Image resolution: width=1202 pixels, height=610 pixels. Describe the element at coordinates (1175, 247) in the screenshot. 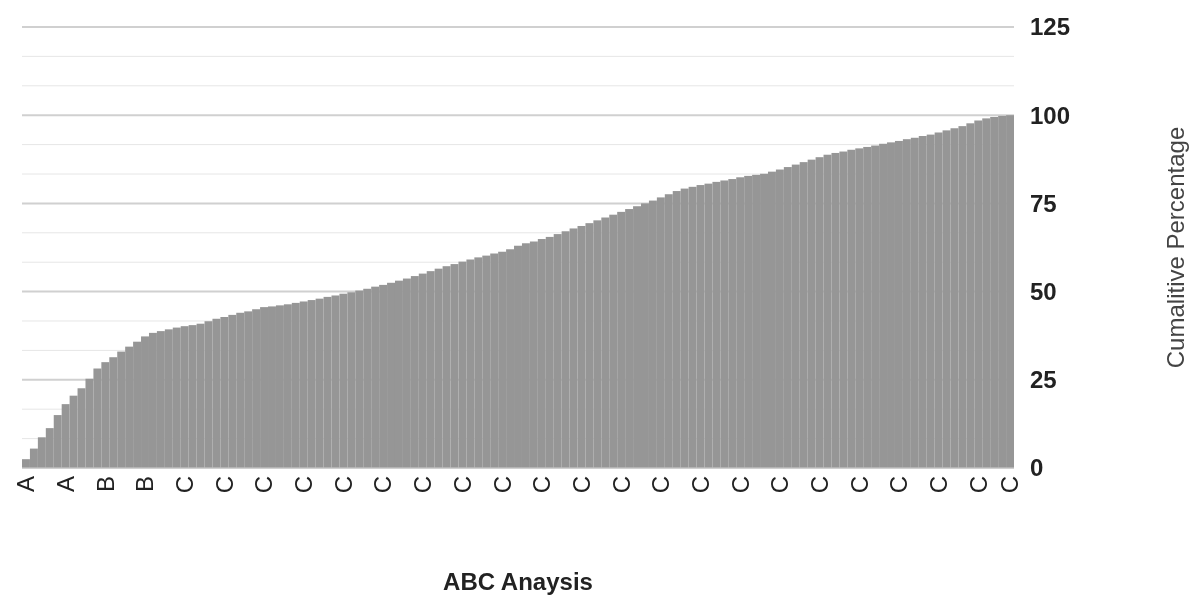

I see `y-axis-title: Cumalitive Percentage` at that location.